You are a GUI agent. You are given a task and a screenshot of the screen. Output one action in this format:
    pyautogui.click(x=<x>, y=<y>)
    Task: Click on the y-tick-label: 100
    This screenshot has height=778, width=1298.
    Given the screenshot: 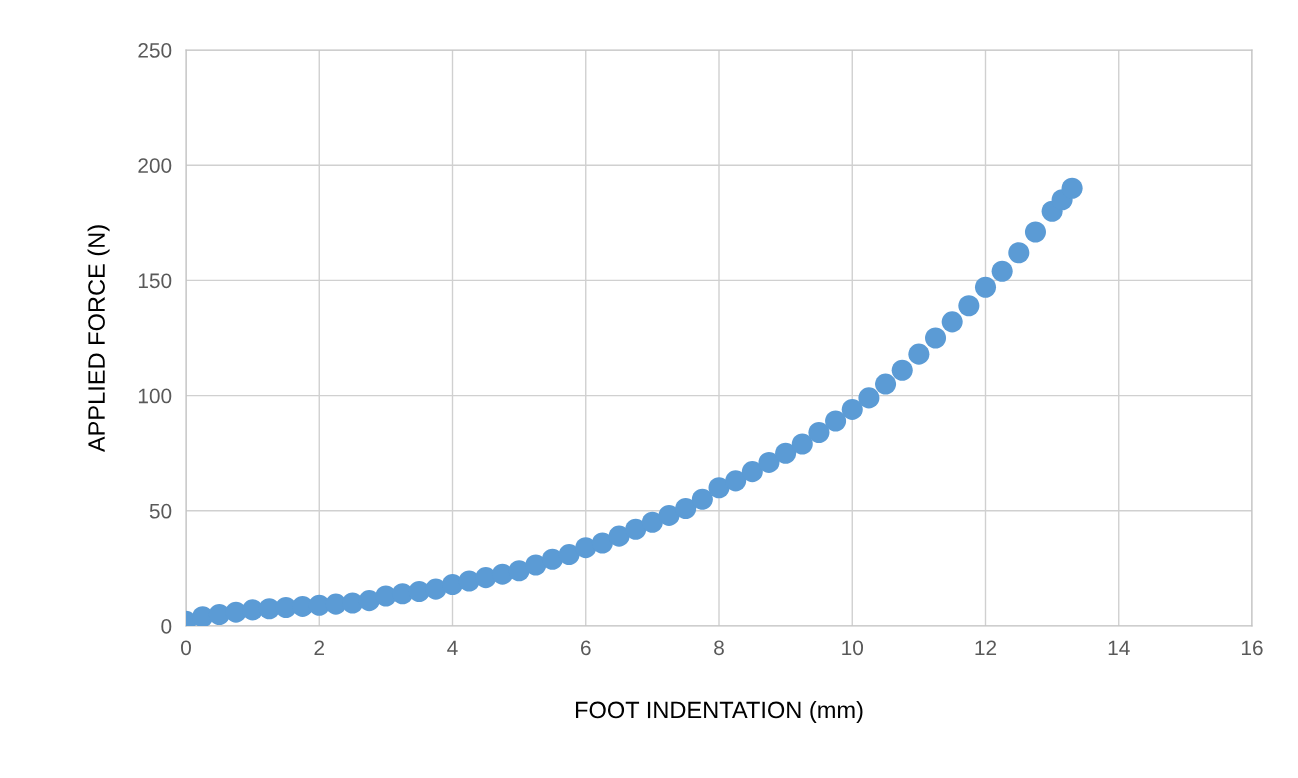 What is the action you would take?
    pyautogui.click(x=155, y=396)
    